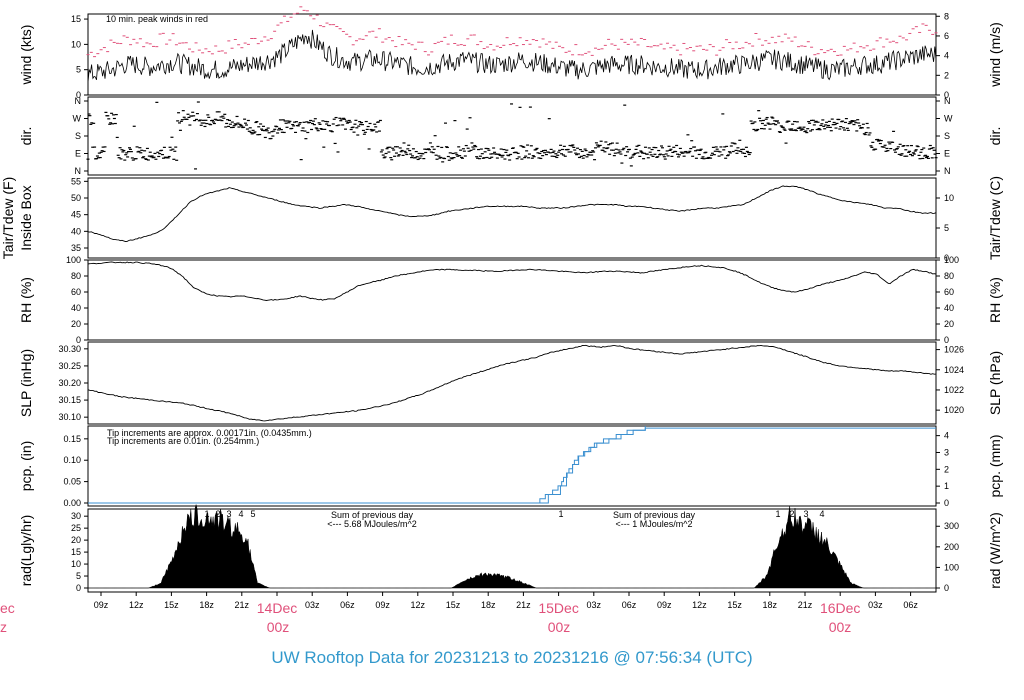 Image resolution: width=1024 pixels, height=700 pixels. I want to click on slp-frame, so click(512, 383).